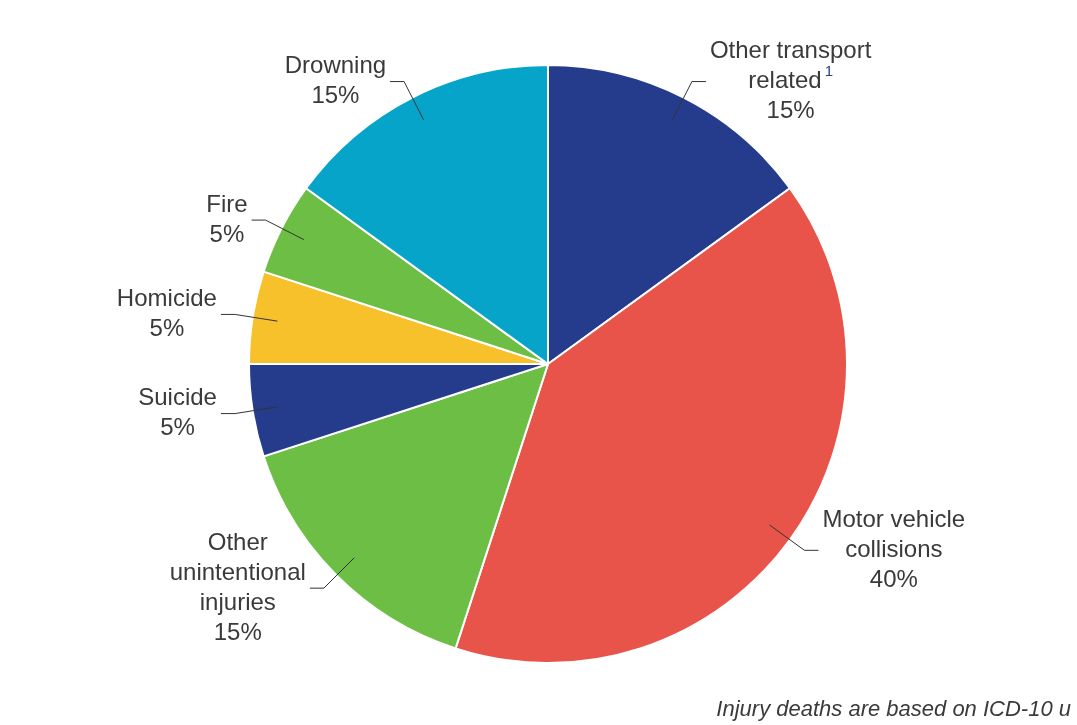 This screenshot has width=1077, height=725. Describe the element at coordinates (335, 65) in the screenshot. I see `slice-label: Drowning` at that location.